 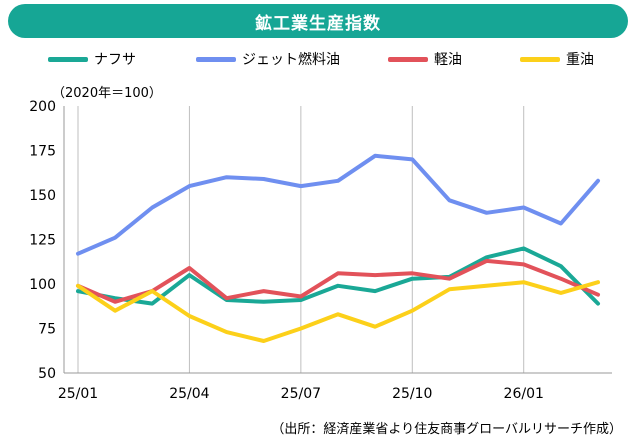 I want to click on legend-swatch-diesel, so click(x=408, y=59).